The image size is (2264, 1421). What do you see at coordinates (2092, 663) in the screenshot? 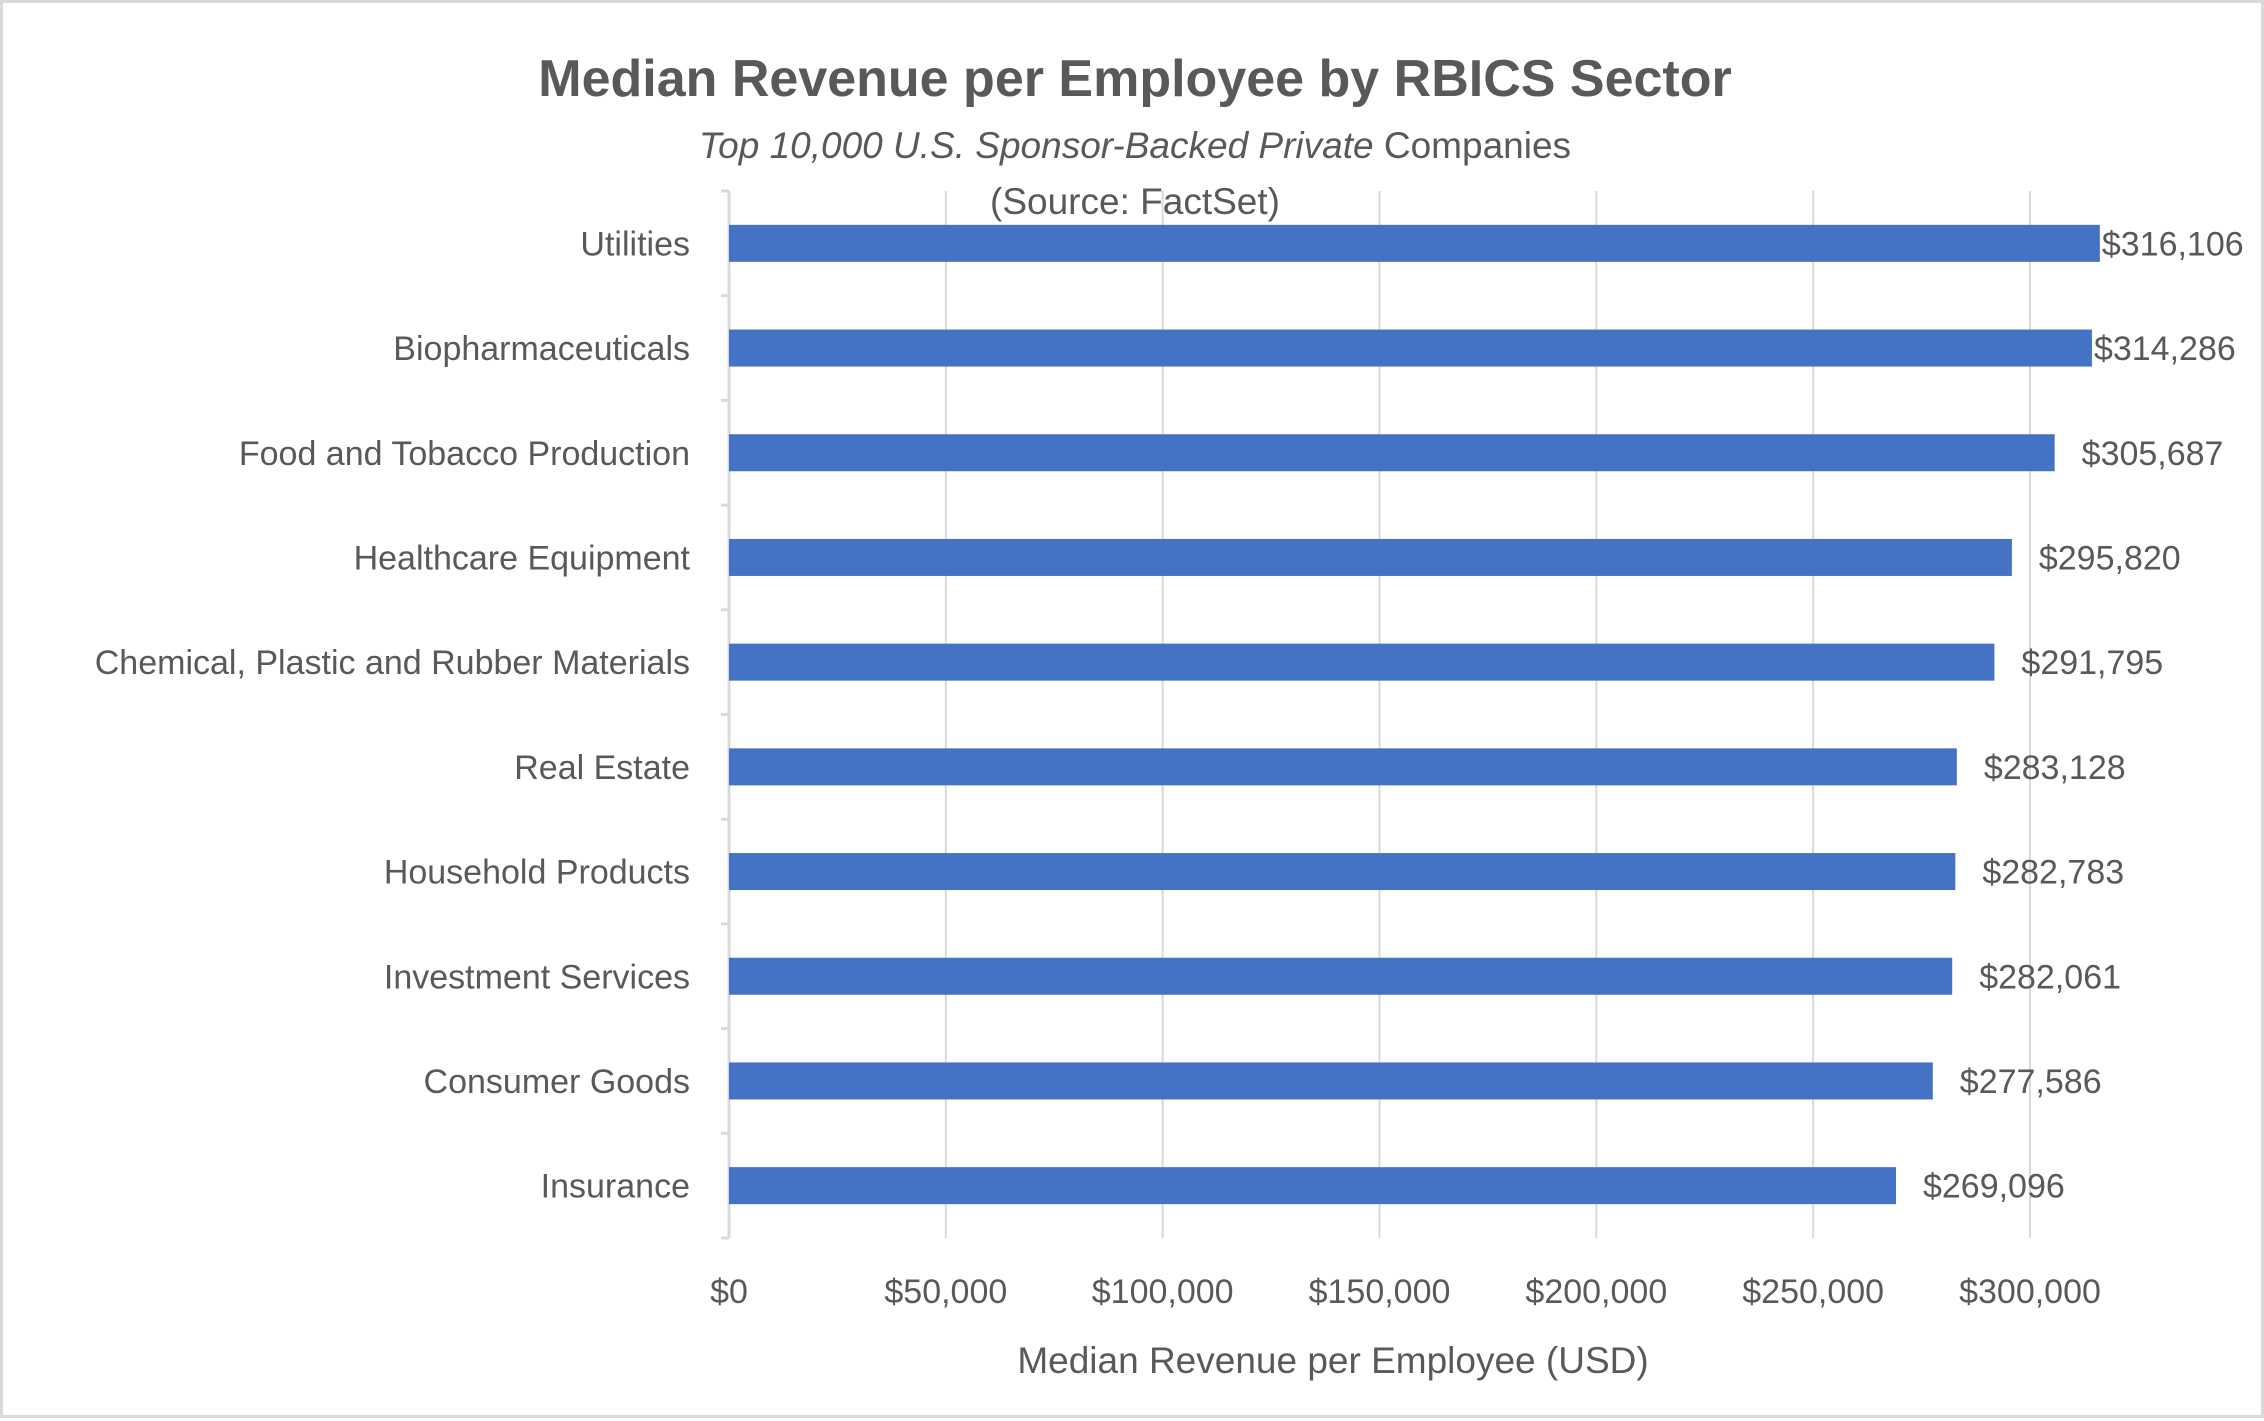
I see `data-label: $291,795` at bounding box center [2092, 663].